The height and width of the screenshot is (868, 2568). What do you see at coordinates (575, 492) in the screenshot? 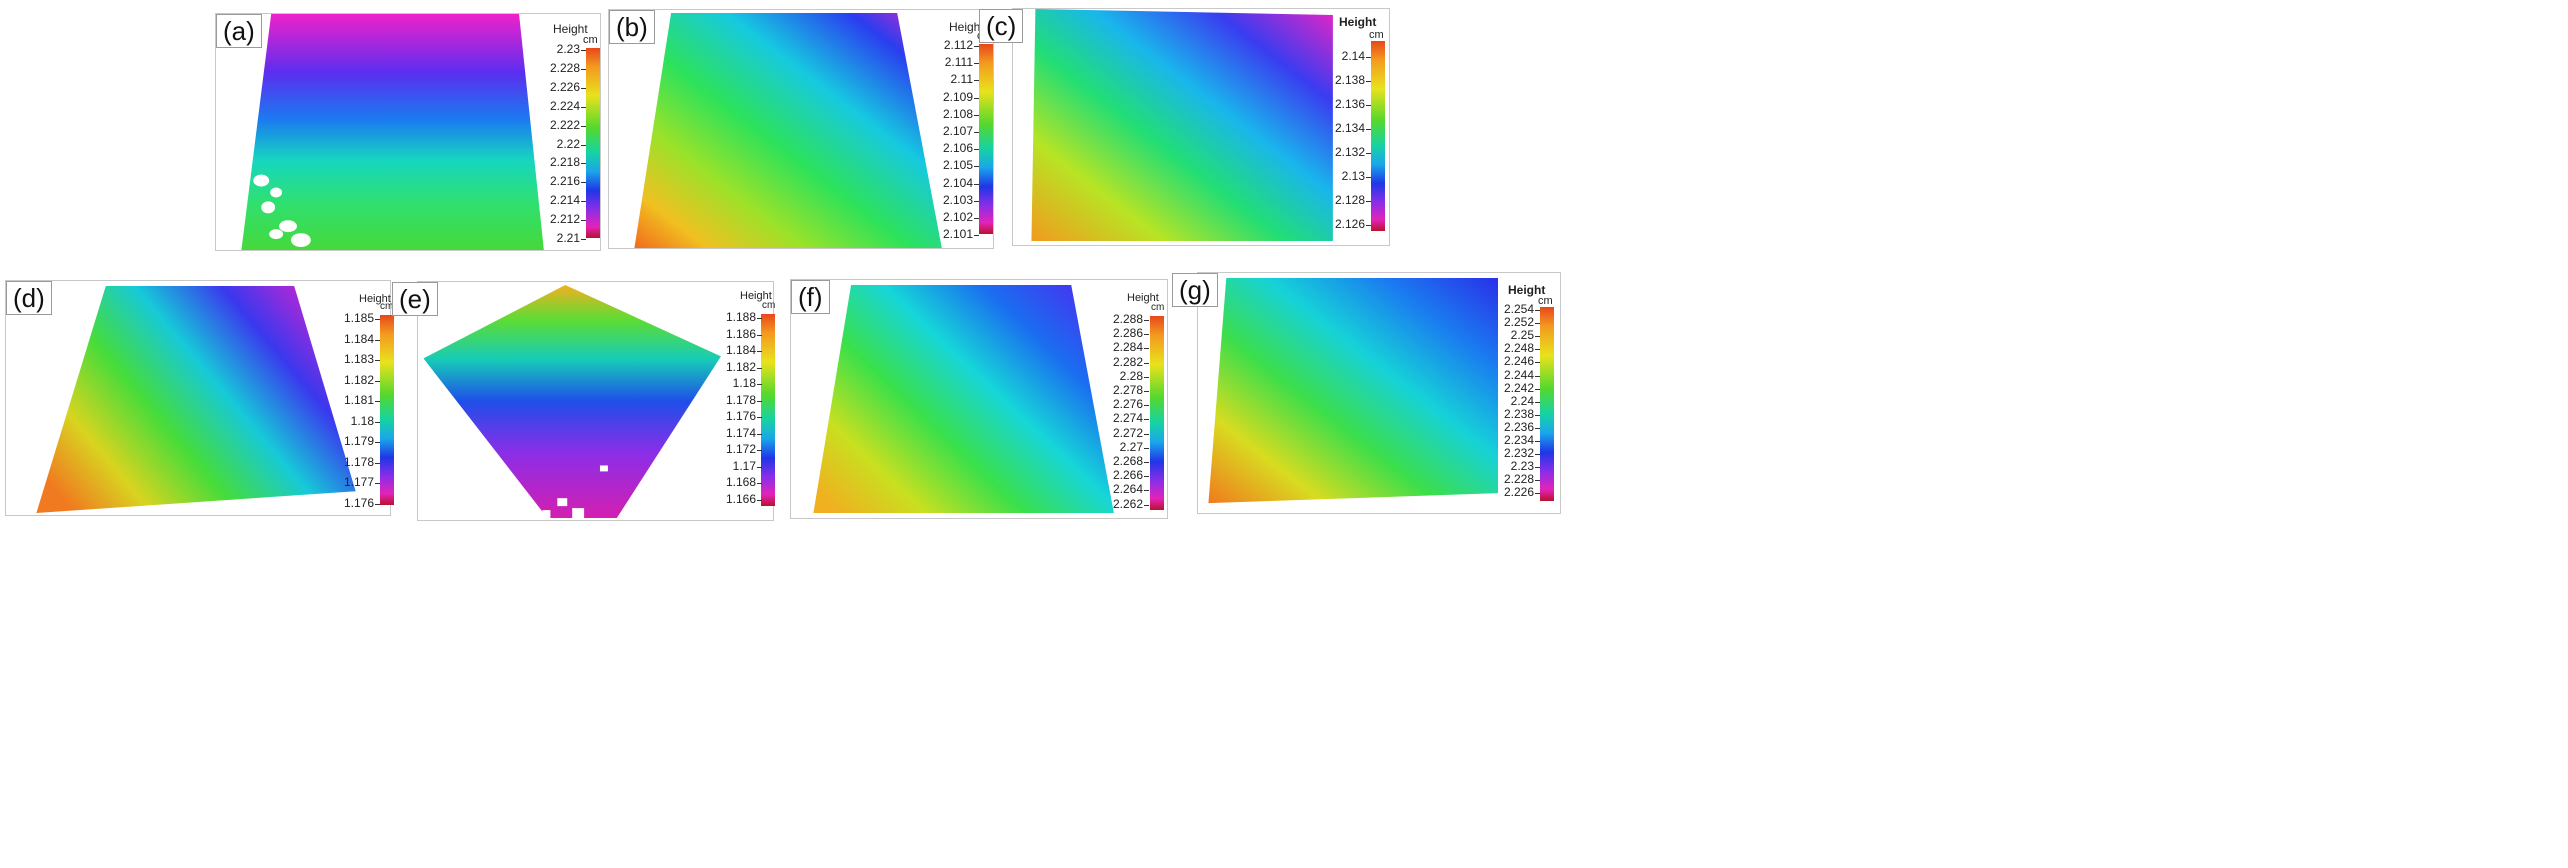
I see `missing-data-spots-e` at bounding box center [575, 492].